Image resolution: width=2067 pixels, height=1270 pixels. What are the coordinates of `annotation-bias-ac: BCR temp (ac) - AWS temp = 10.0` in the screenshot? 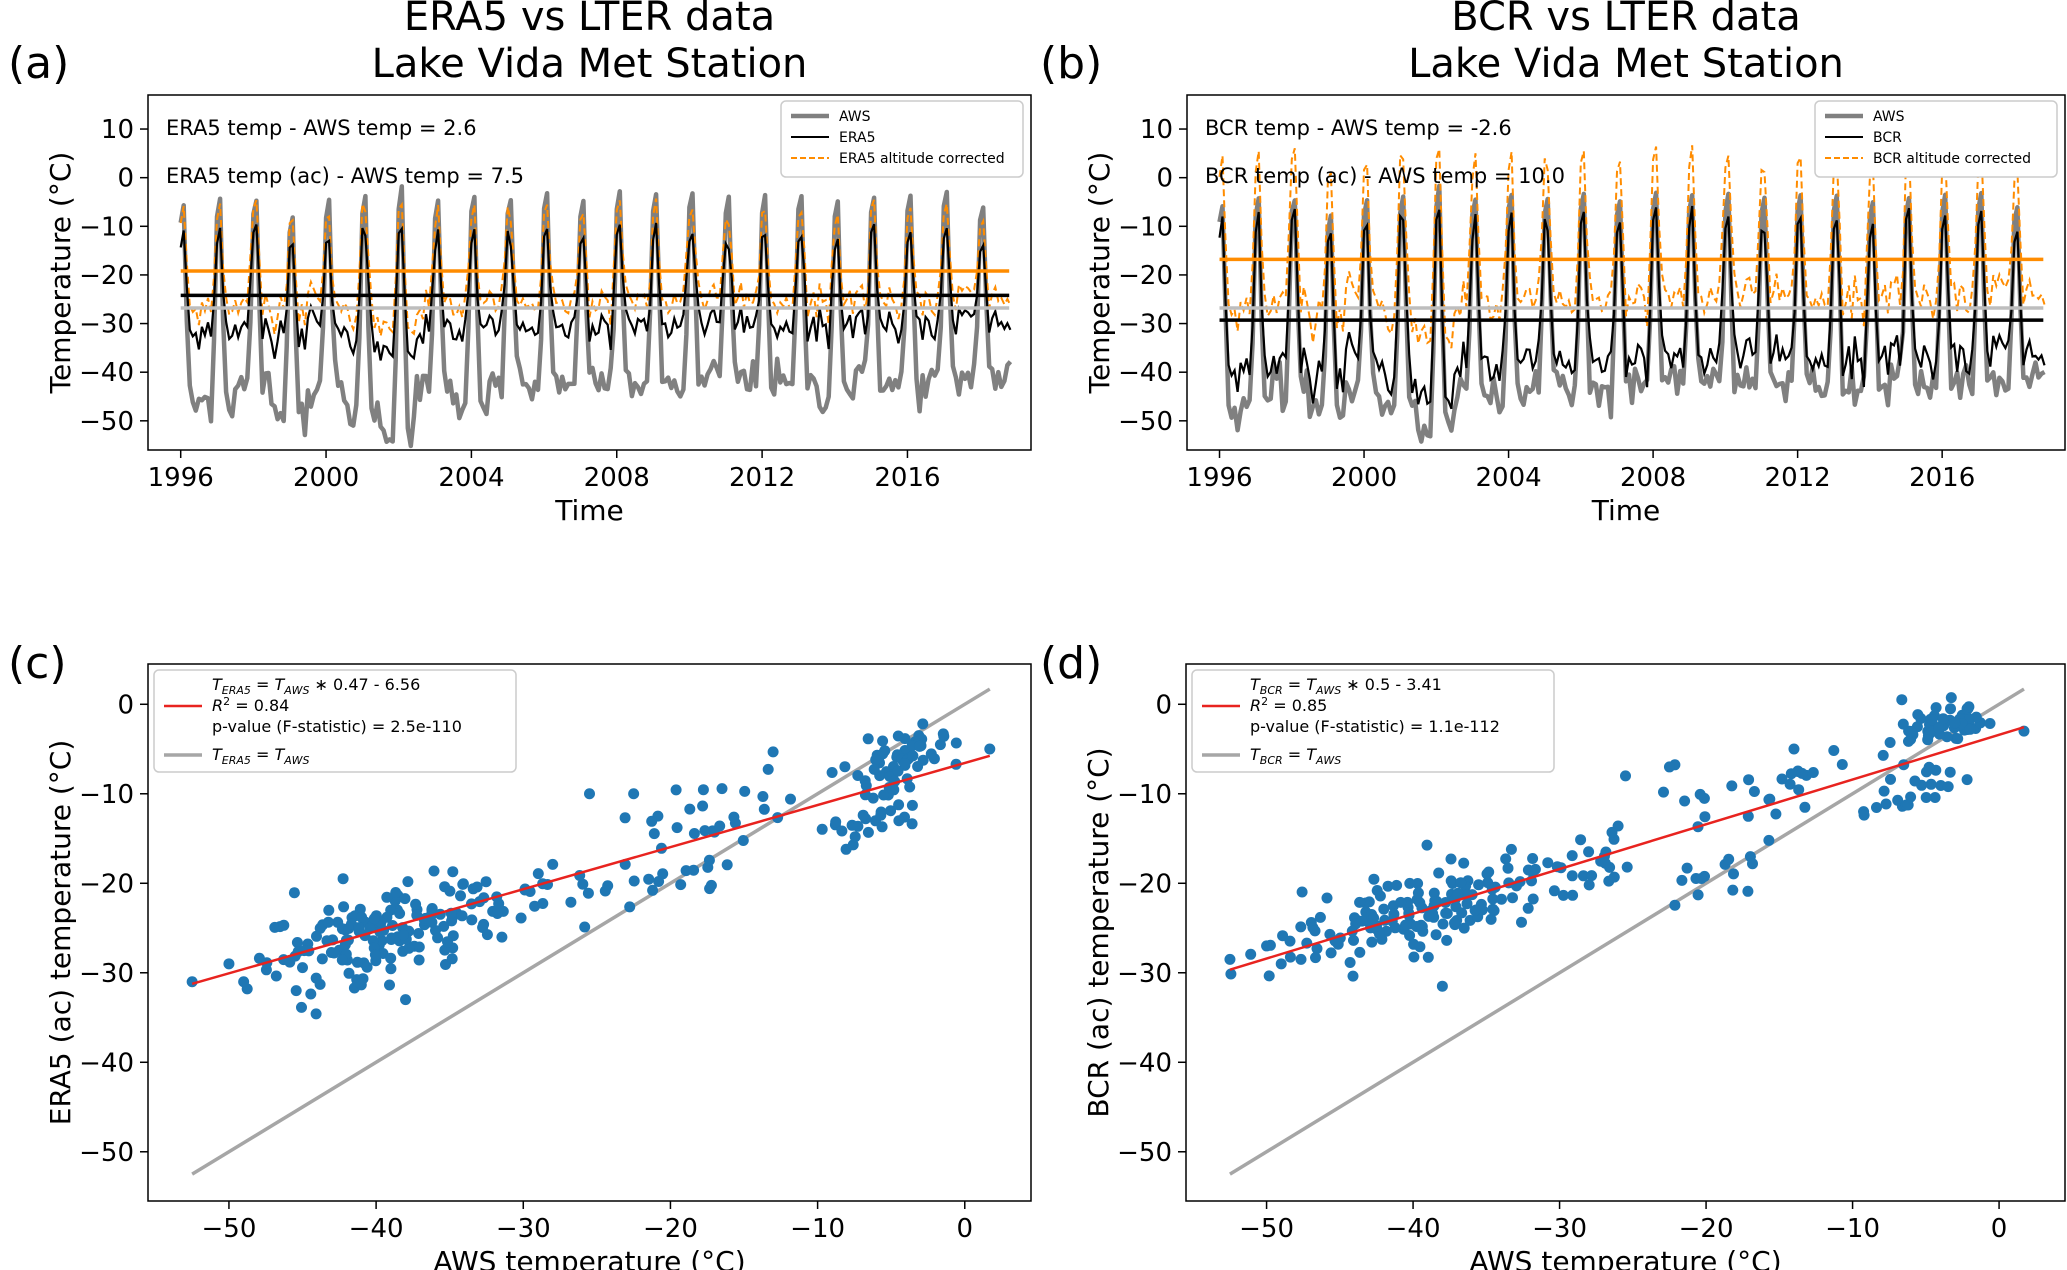 It's located at (1385, 176).